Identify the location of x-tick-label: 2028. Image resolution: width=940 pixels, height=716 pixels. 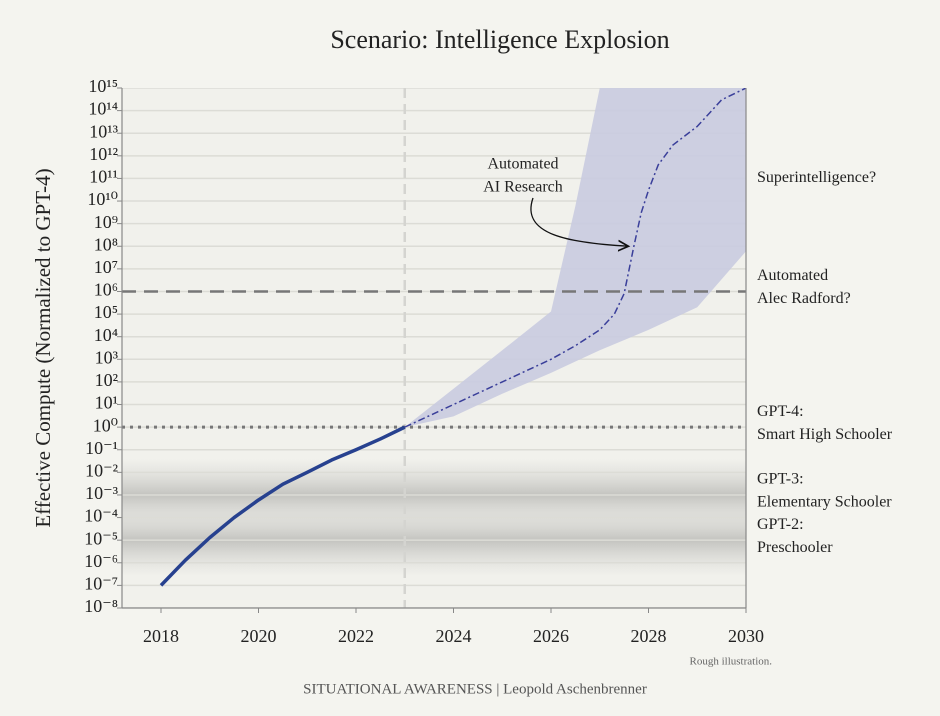
(649, 636).